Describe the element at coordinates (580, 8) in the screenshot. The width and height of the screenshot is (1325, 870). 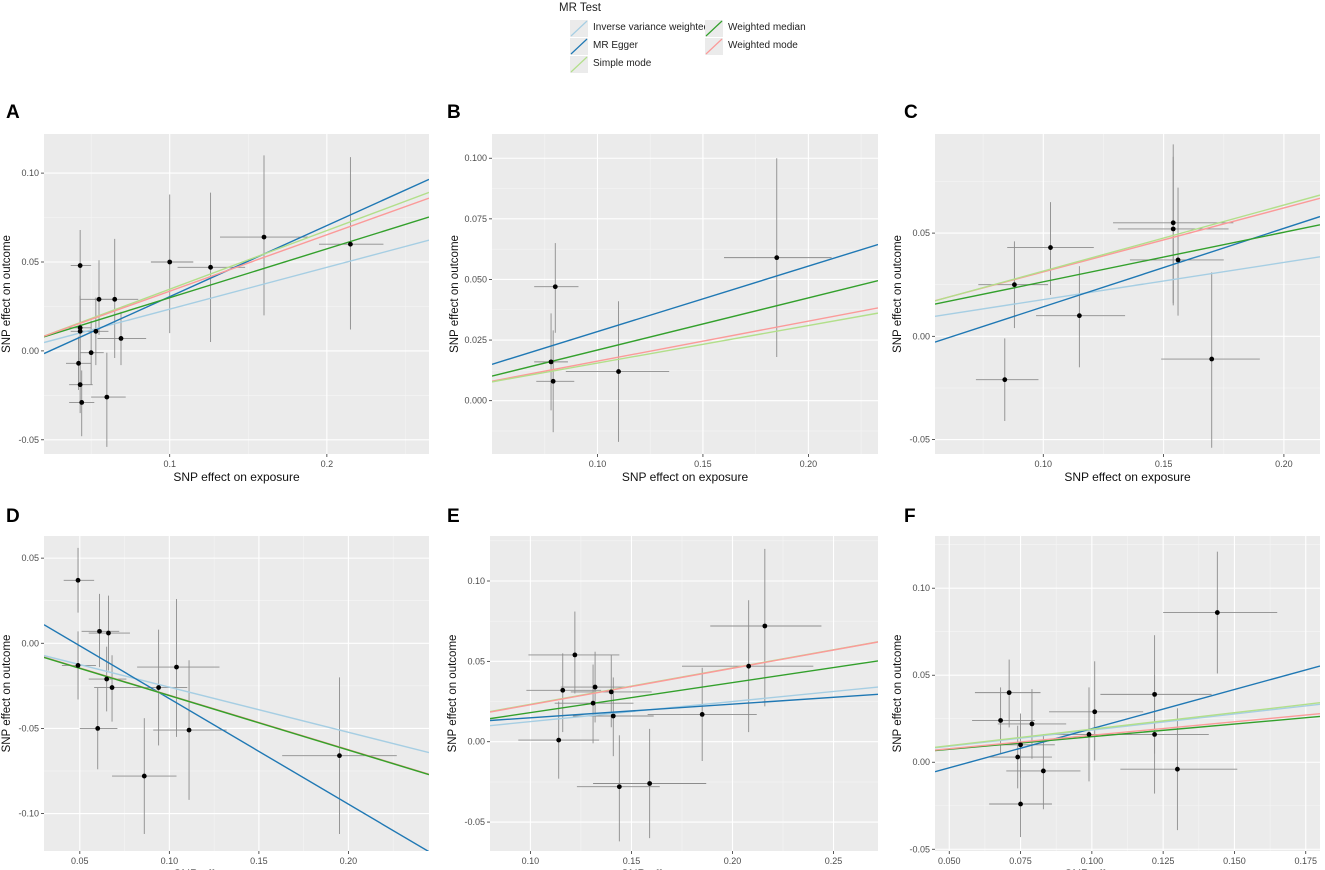
I see `legend-title: MR Test` at that location.